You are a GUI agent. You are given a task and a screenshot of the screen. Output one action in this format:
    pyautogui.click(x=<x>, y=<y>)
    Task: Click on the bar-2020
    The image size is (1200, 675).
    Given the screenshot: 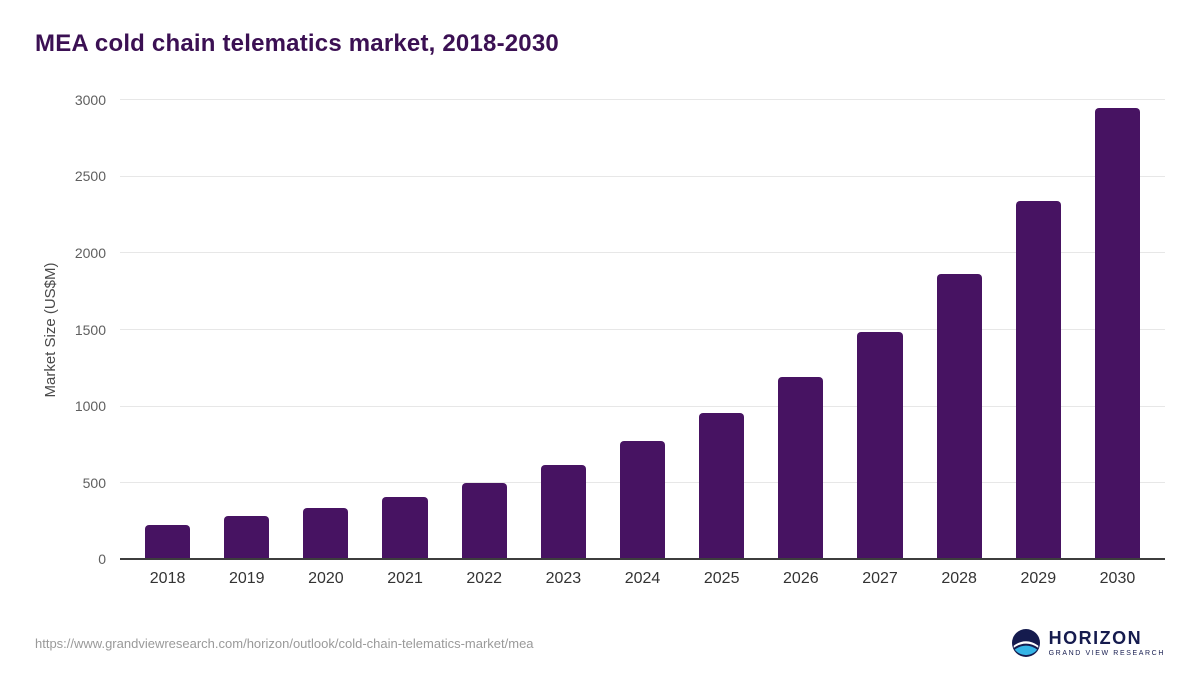 What is the action you would take?
    pyautogui.click(x=326, y=533)
    